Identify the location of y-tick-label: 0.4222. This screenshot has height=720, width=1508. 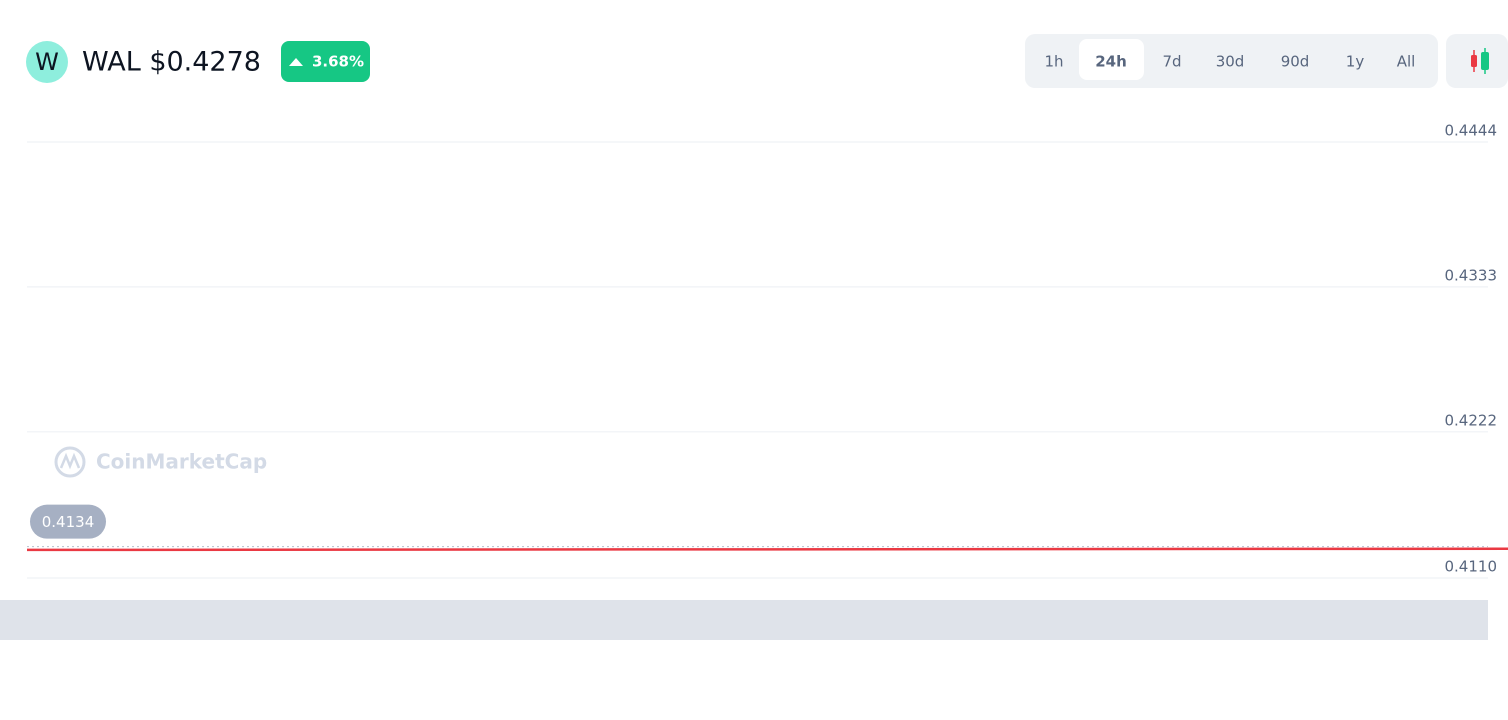
(1471, 420).